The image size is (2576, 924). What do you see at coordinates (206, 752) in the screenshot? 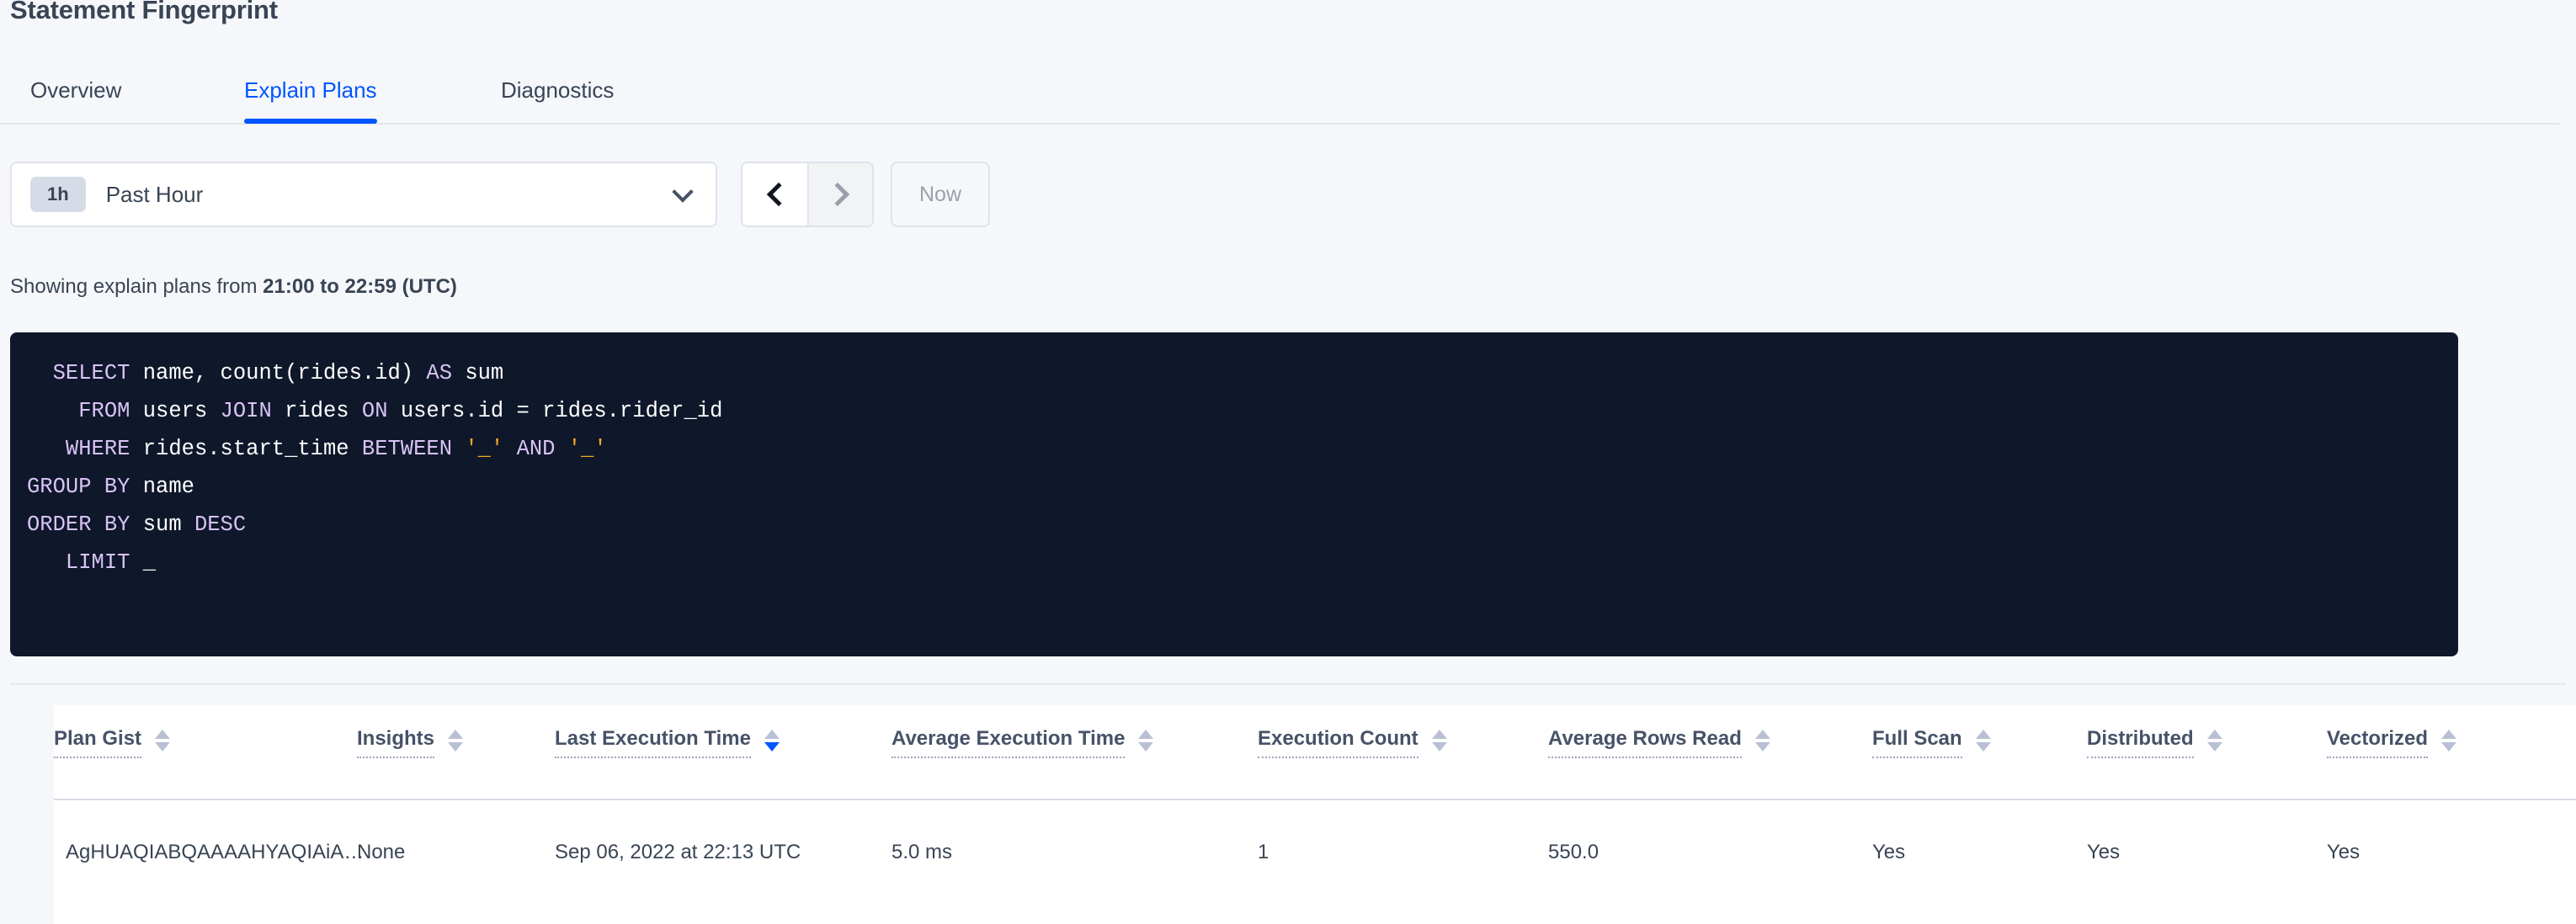
I see `column-header-plan-gist: Plan Gist` at bounding box center [206, 752].